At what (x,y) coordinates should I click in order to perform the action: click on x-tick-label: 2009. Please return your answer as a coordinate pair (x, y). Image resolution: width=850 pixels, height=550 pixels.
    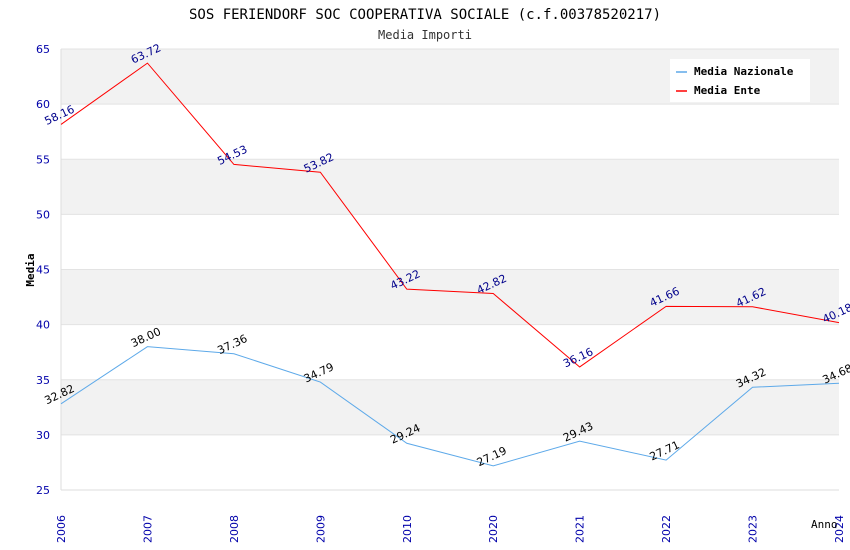
    Looking at the image, I should click on (320, 529).